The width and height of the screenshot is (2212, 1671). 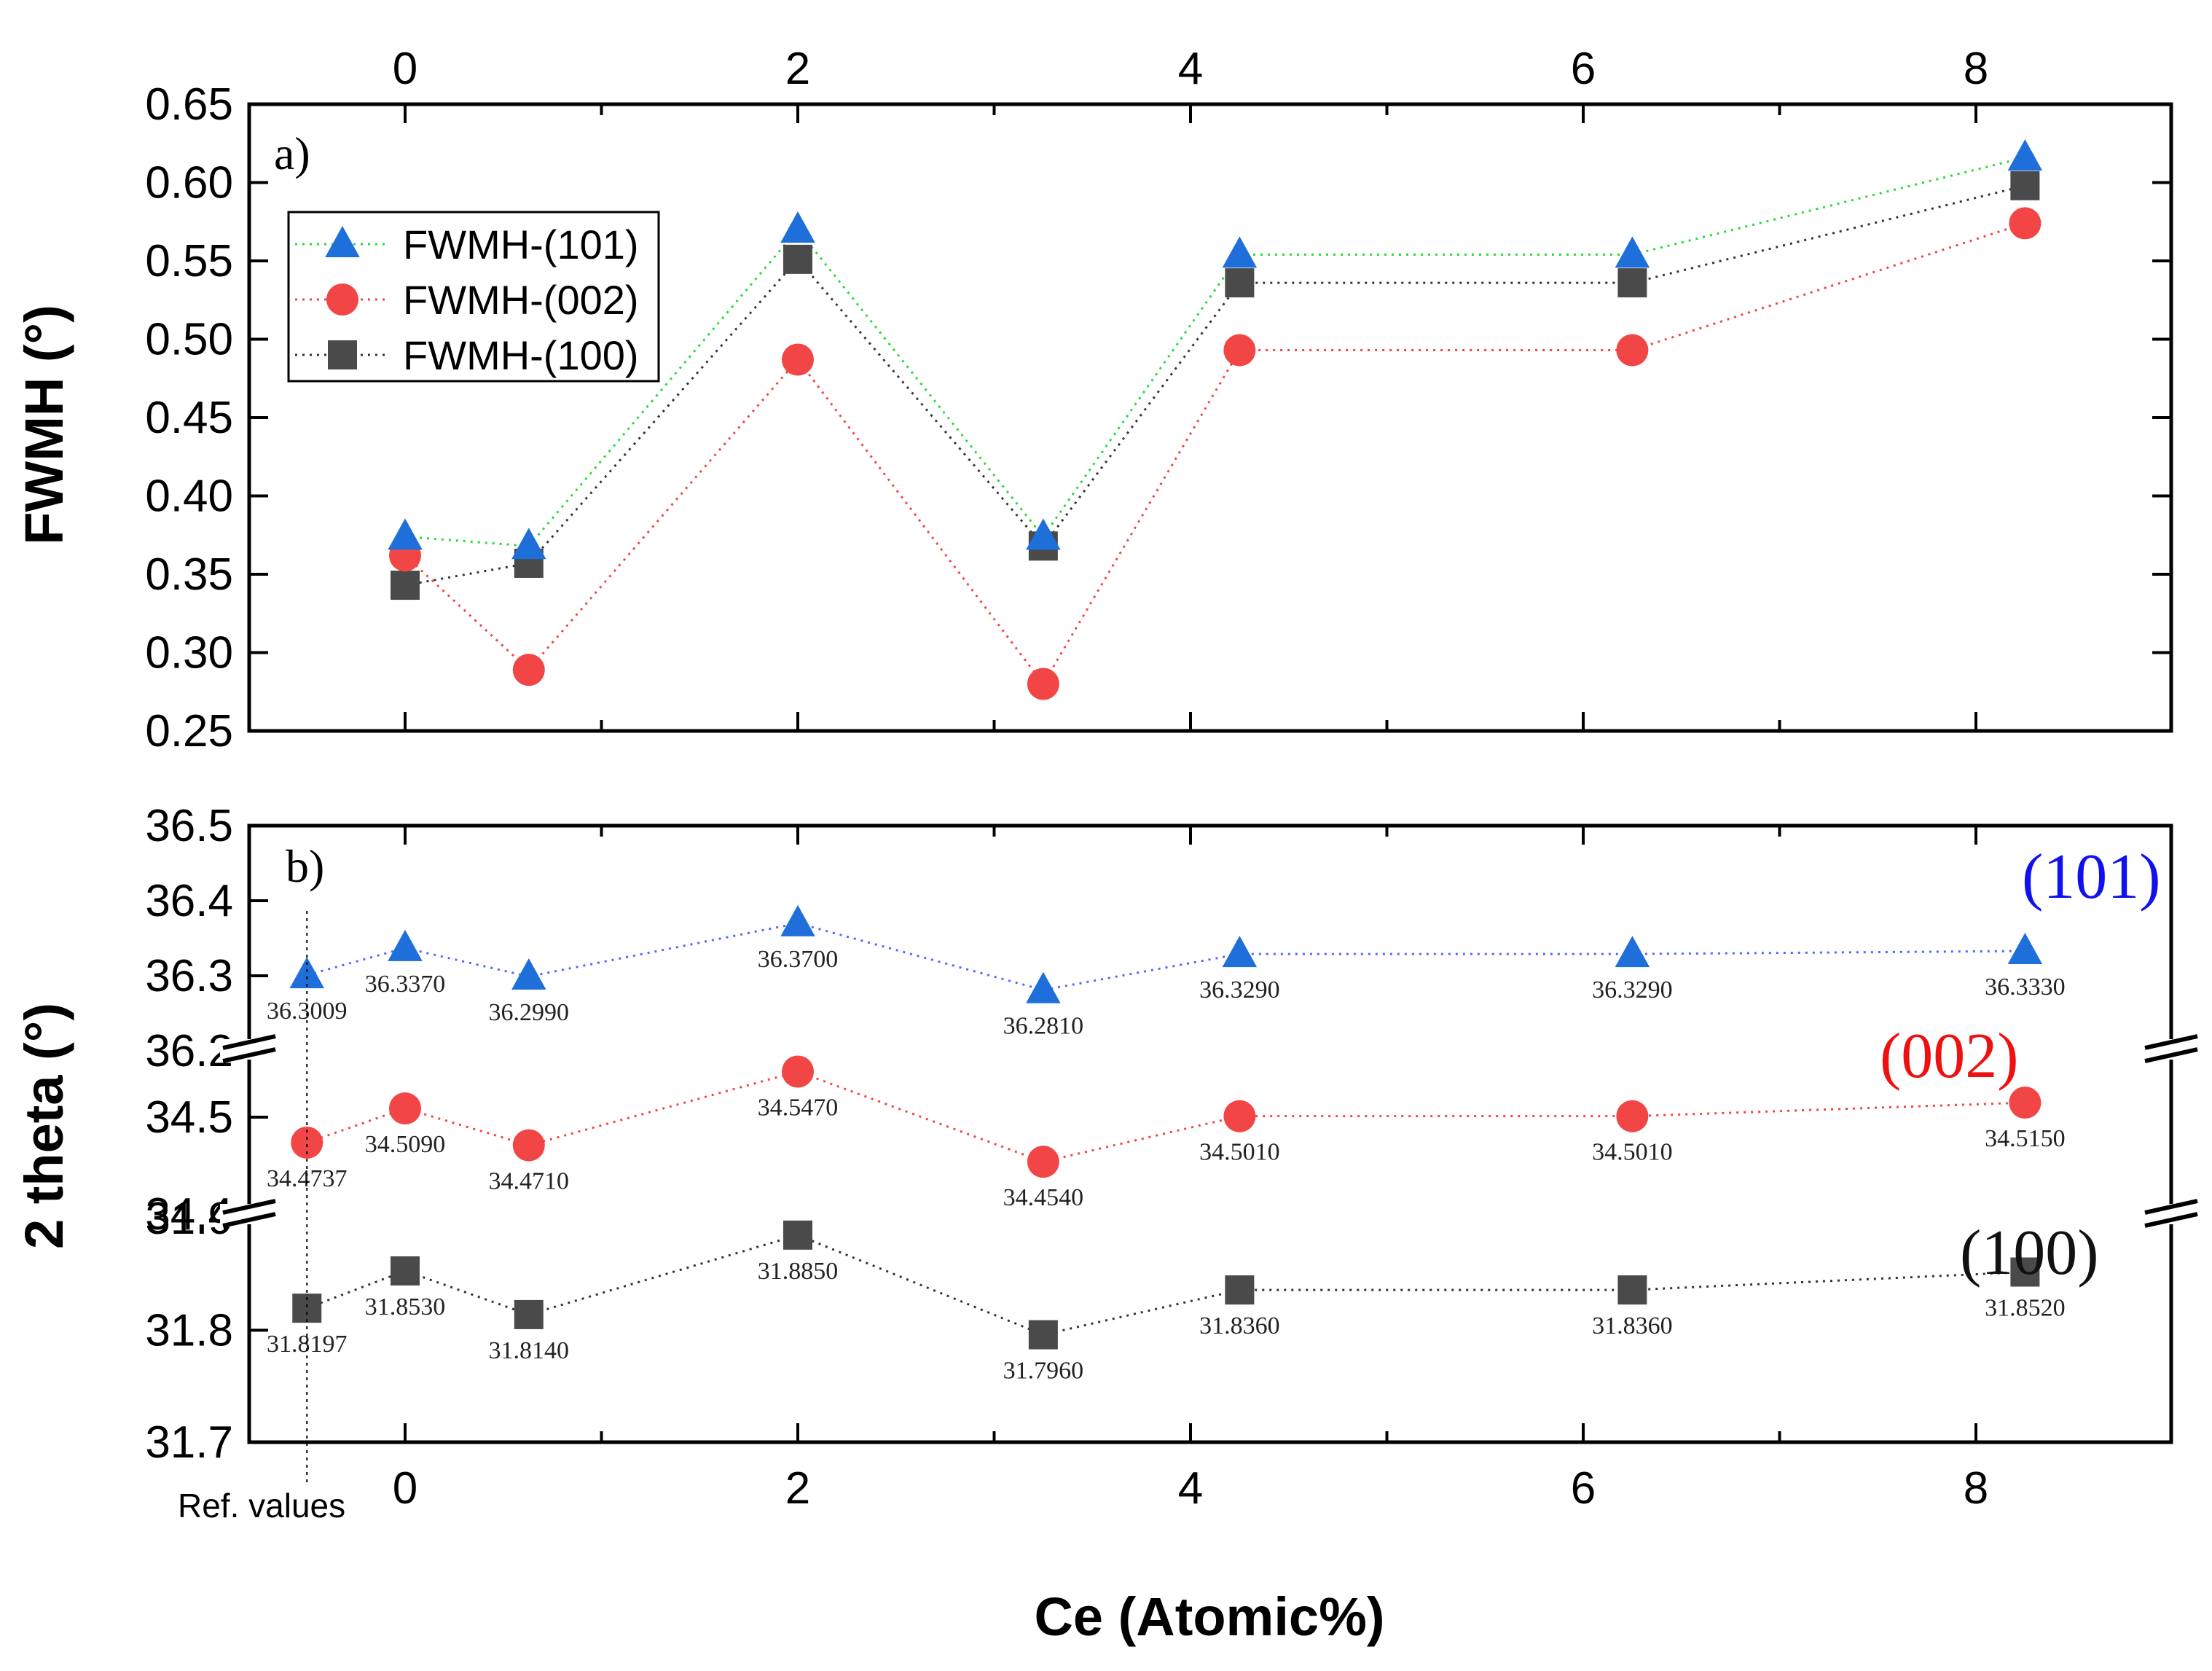 I want to click on panel-b-data-label: 34.5150, so click(x=2025, y=1138).